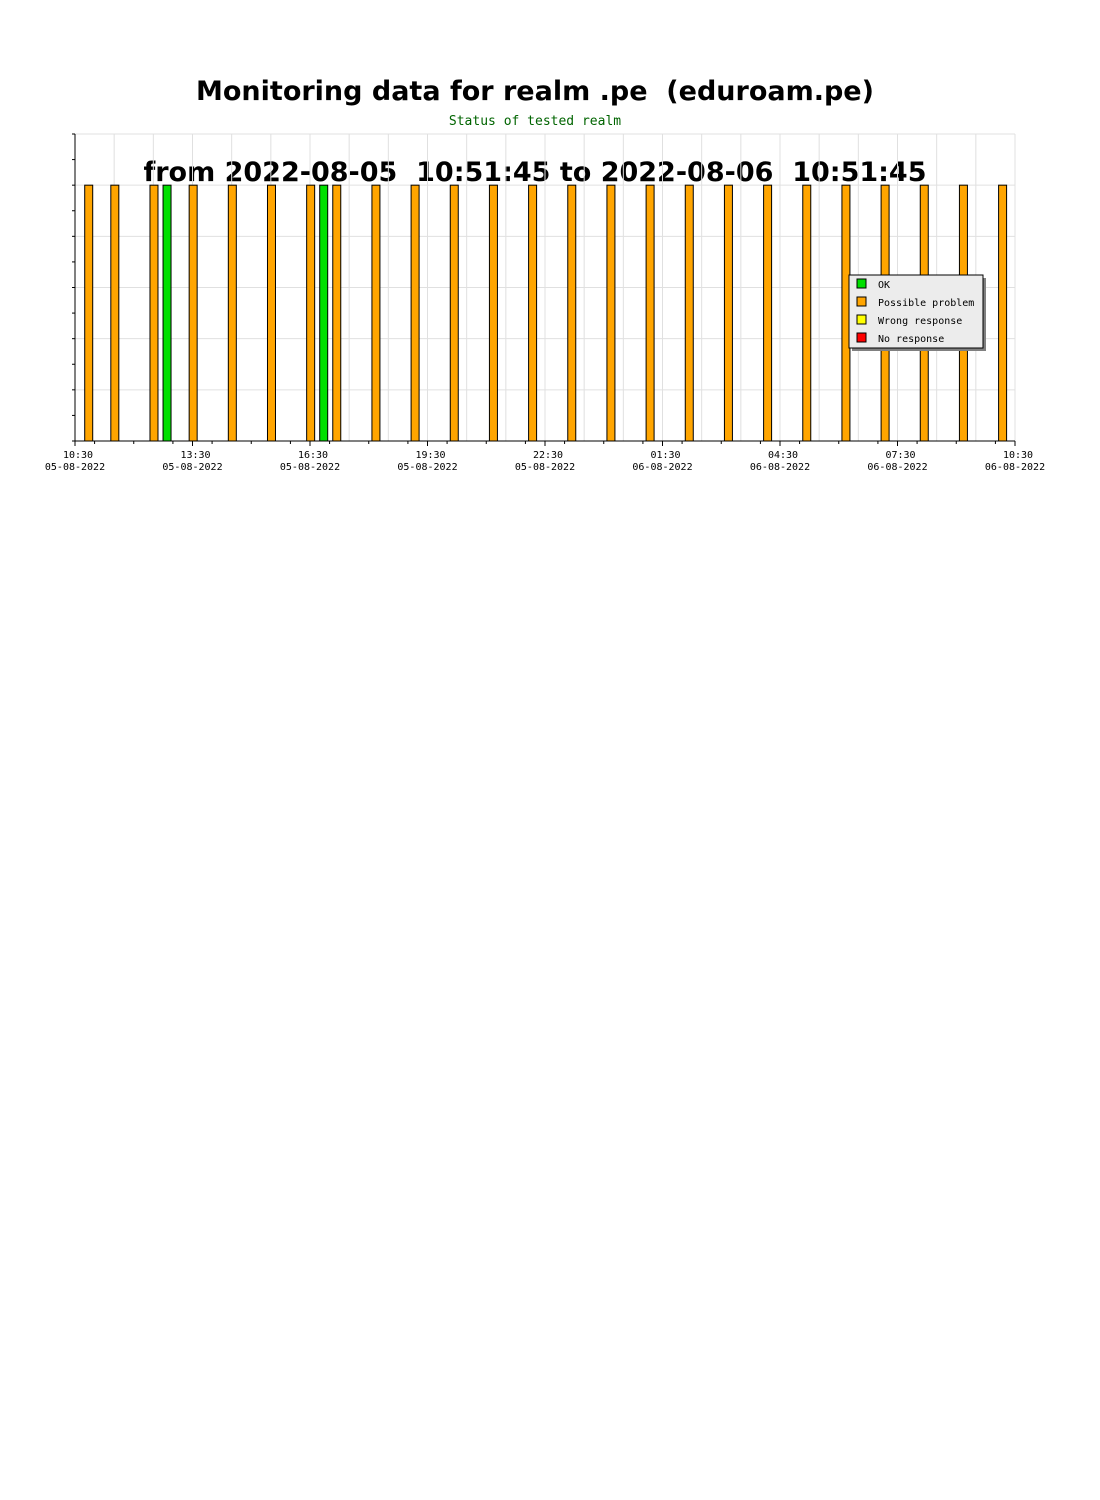  Describe the element at coordinates (430, 455) in the screenshot. I see `x-tick-time: 19:30` at that location.